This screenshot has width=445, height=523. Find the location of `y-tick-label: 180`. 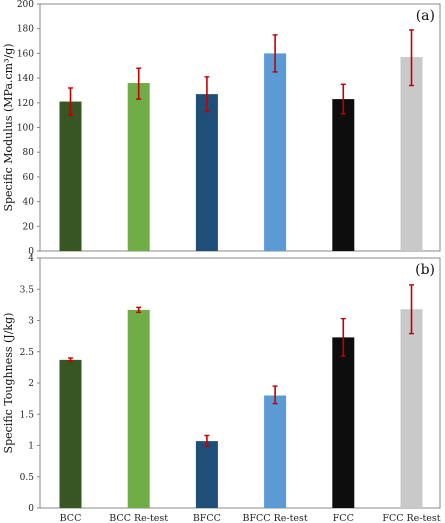

y-tick-label: 180 is located at coordinates (25, 30).